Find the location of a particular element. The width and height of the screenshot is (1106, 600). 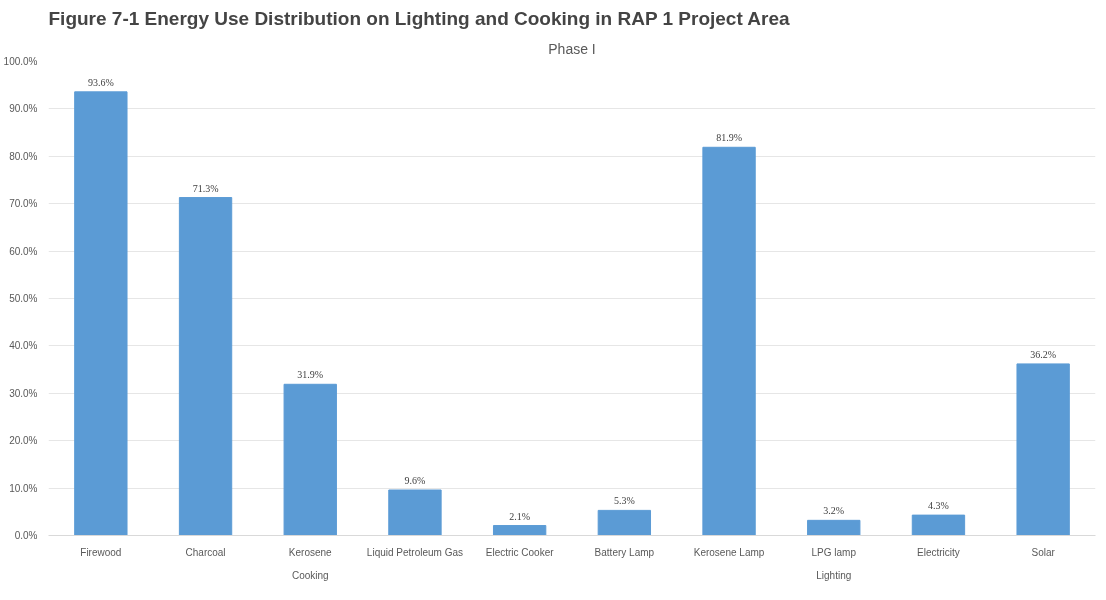

chart-title: Figure 7-1 Energy Use Distribution on Lighting and Cooking in RAP 1 Project Area is located at coordinates (419, 18).